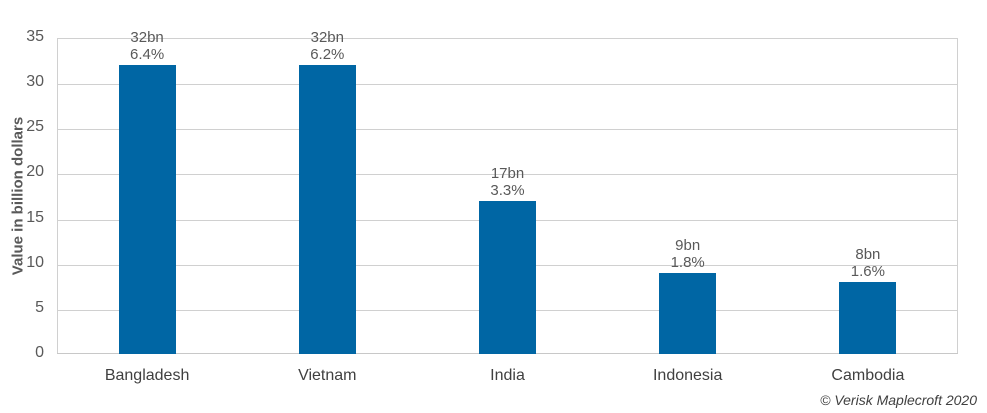 The image size is (987, 413). What do you see at coordinates (688, 245) in the screenshot?
I see `value-label: 9bn` at bounding box center [688, 245].